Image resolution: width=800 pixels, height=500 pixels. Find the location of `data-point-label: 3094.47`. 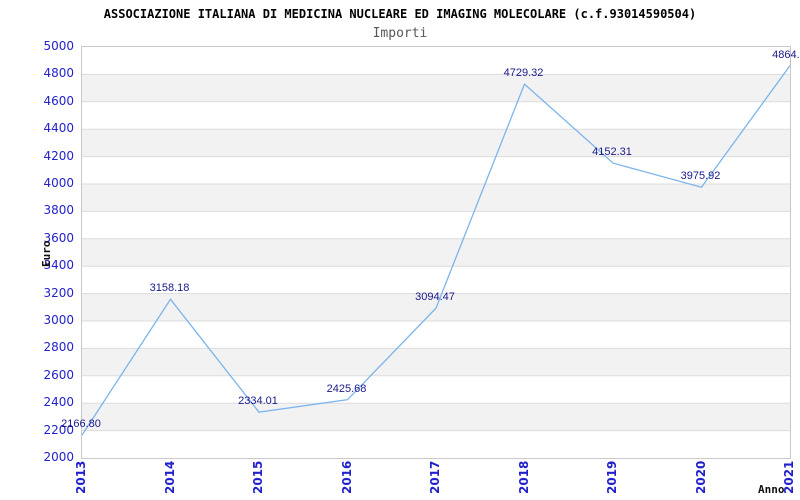

data-point-label: 3094.47 is located at coordinates (435, 297).